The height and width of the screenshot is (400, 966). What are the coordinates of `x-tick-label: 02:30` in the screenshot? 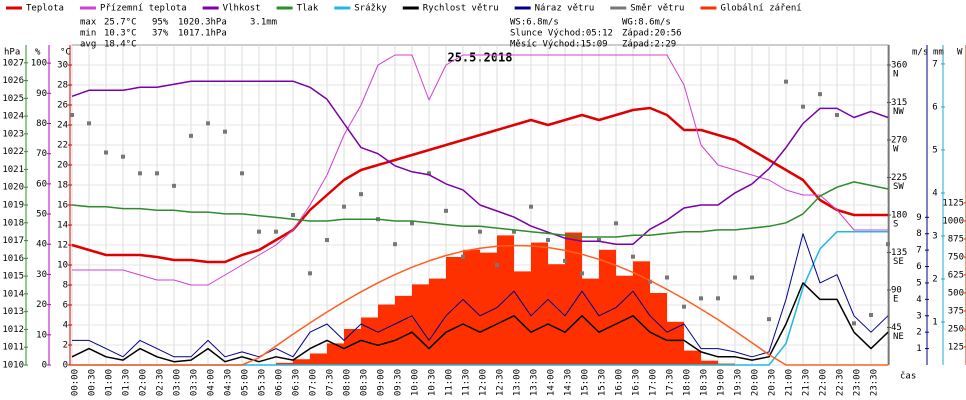 It's located at (161, 382).